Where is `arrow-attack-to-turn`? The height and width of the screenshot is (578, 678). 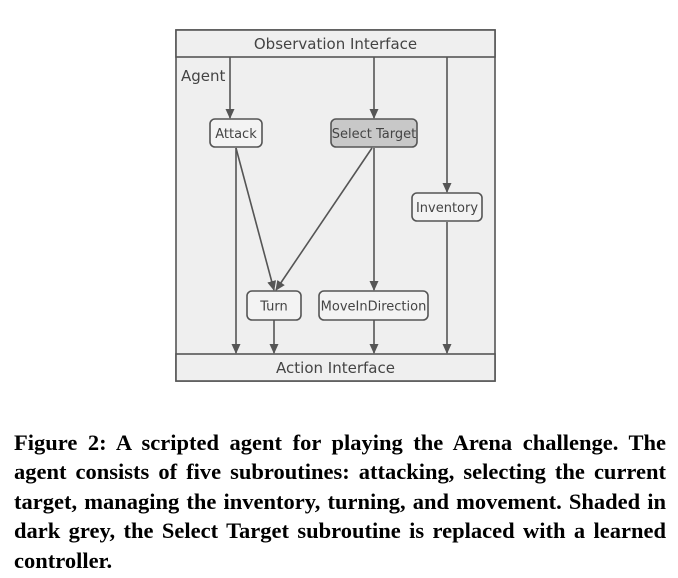 arrow-attack-to-turn is located at coordinates (256, 219).